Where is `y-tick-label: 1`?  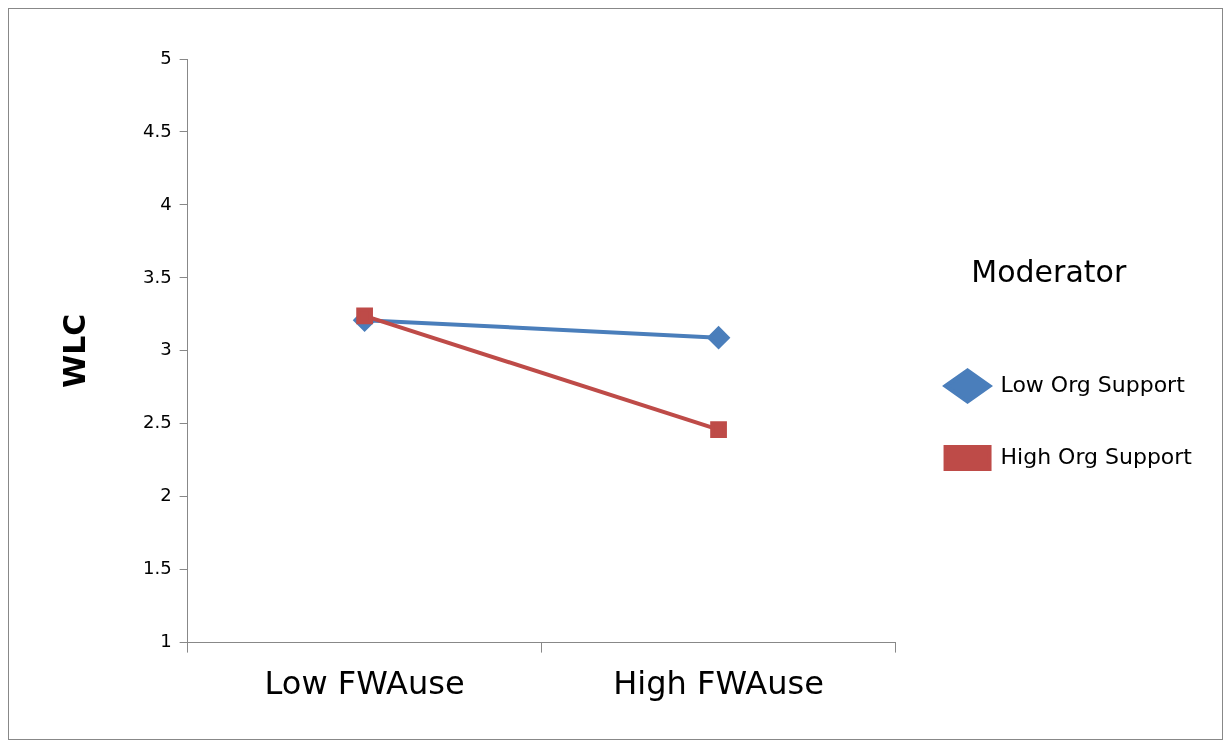
y-tick-label: 1 is located at coordinates (166, 641).